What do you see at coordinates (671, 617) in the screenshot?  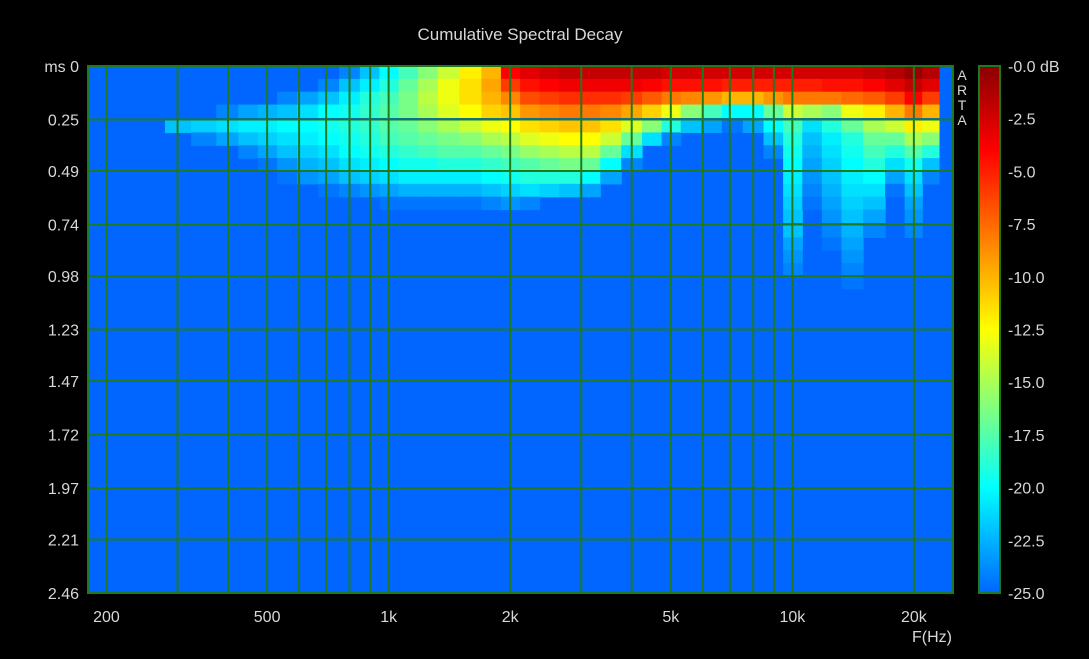 I see `x-tick-label: 5k` at bounding box center [671, 617].